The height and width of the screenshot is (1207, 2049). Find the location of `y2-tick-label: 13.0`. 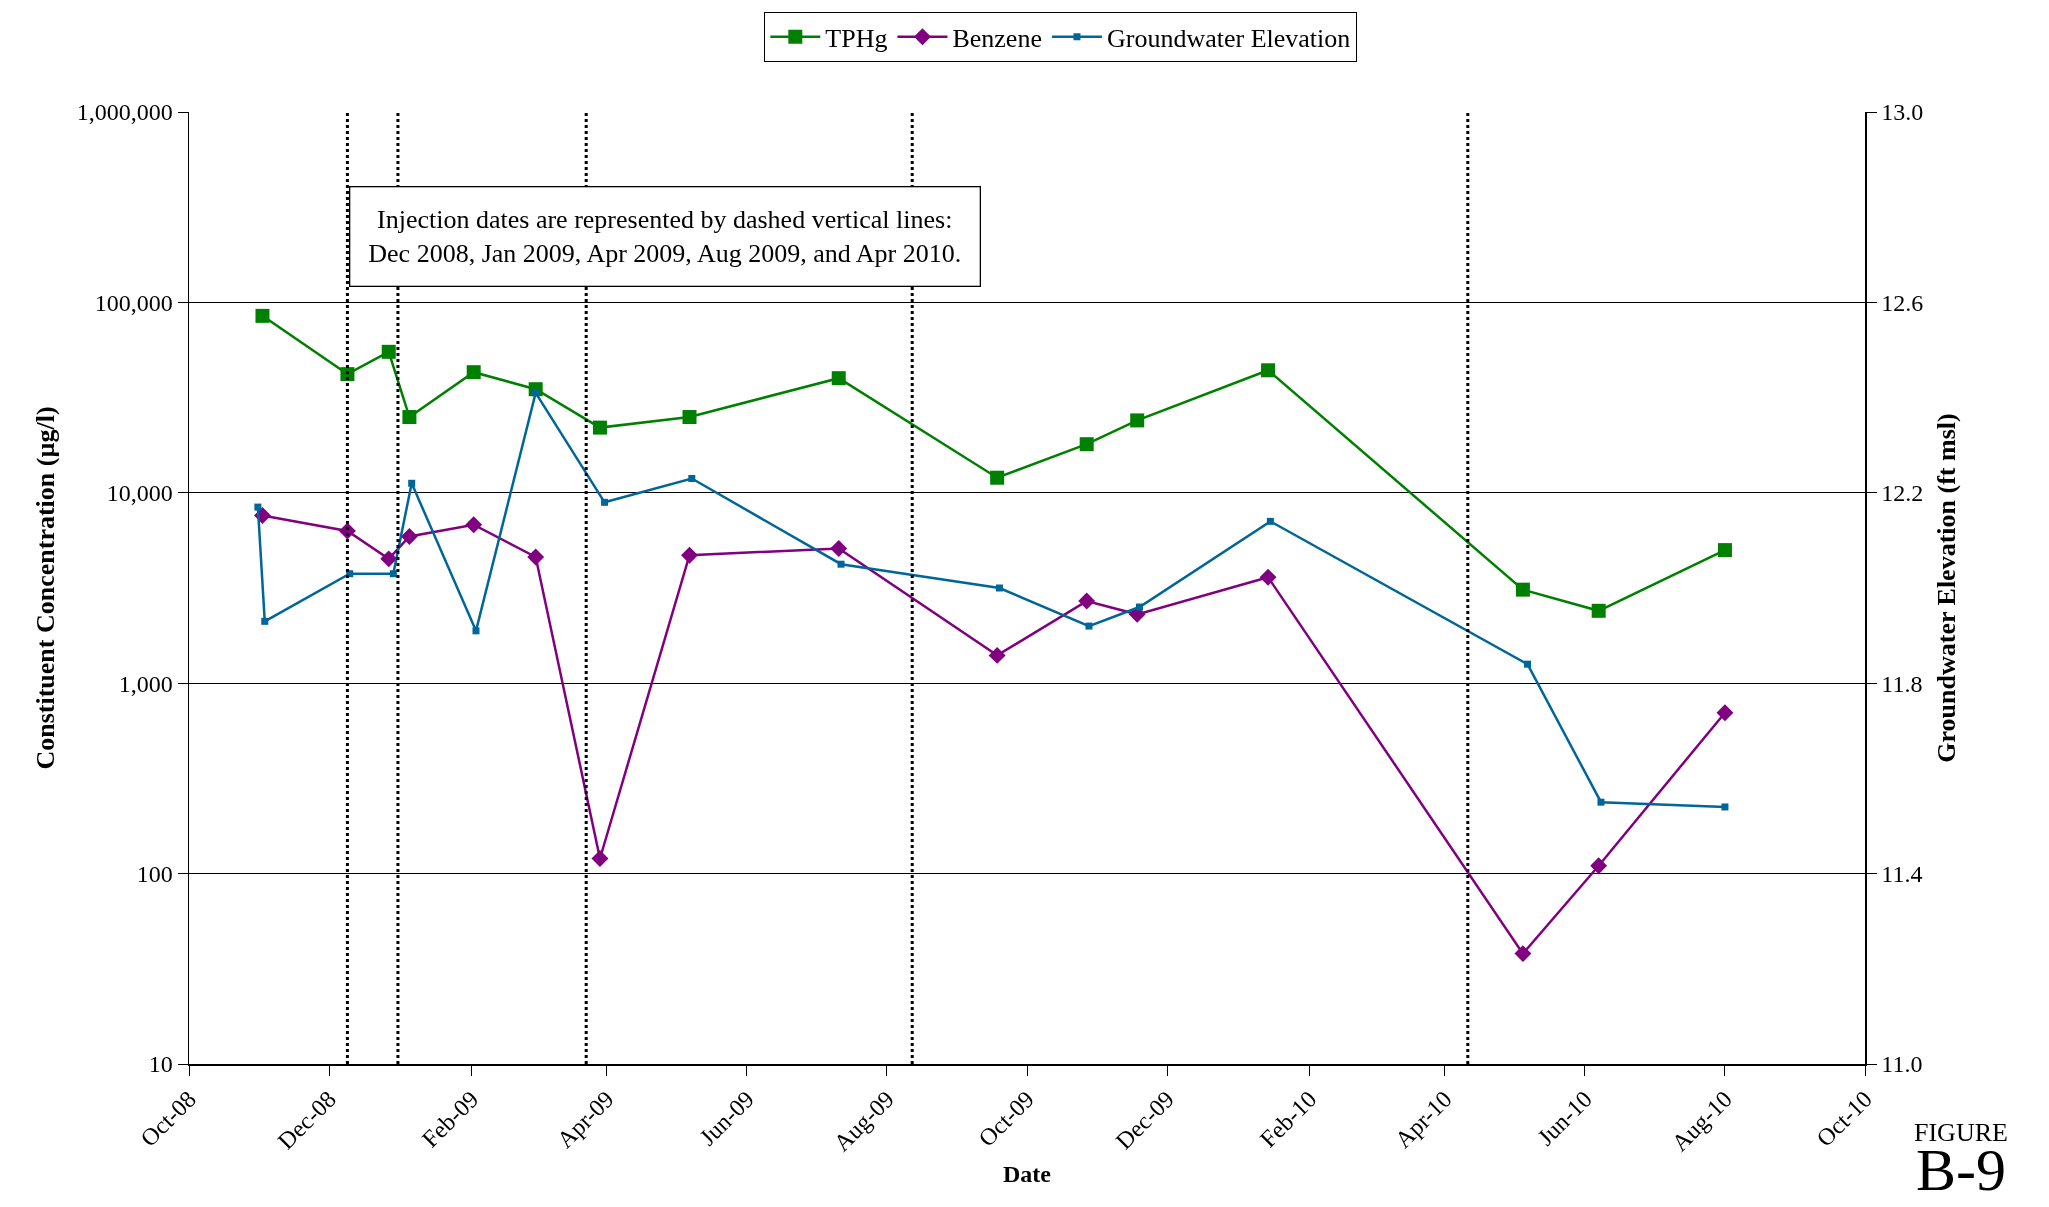

y2-tick-label: 13.0 is located at coordinates (1902, 112).